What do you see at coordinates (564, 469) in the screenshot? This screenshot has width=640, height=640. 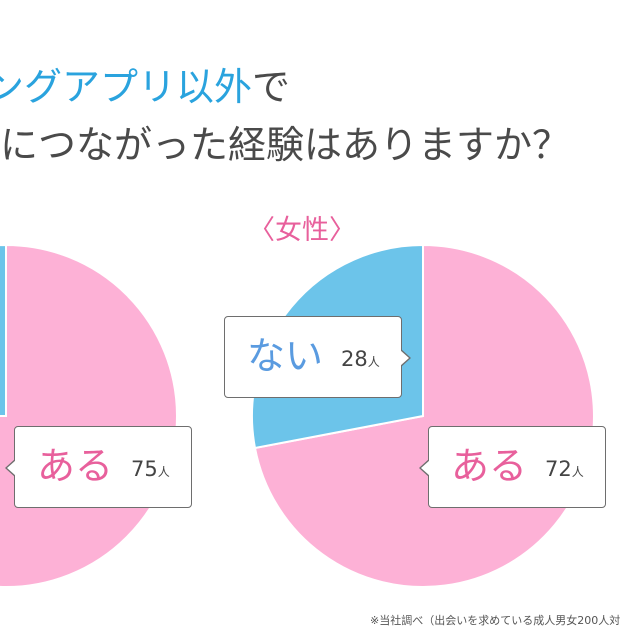 I see `count-value: 72人` at bounding box center [564, 469].